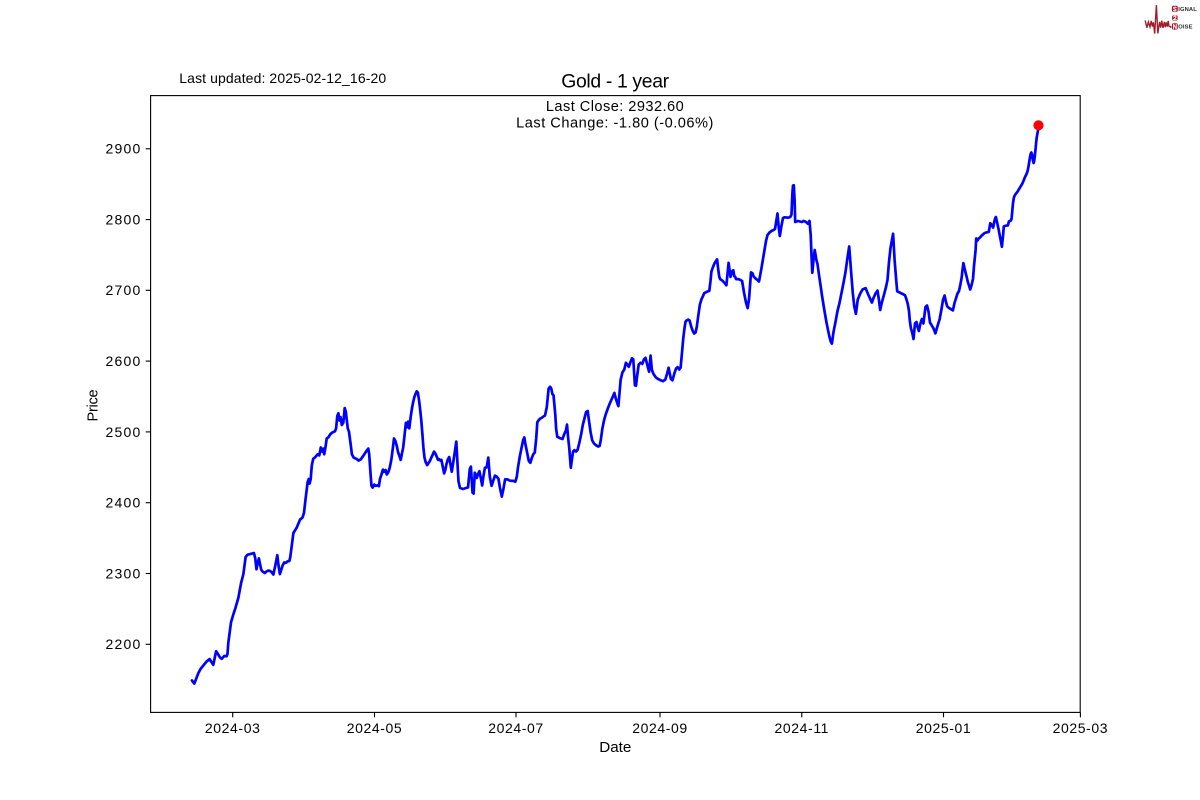 The width and height of the screenshot is (1200, 800). I want to click on svg-text: Last Close: 2932.60, so click(615, 107).